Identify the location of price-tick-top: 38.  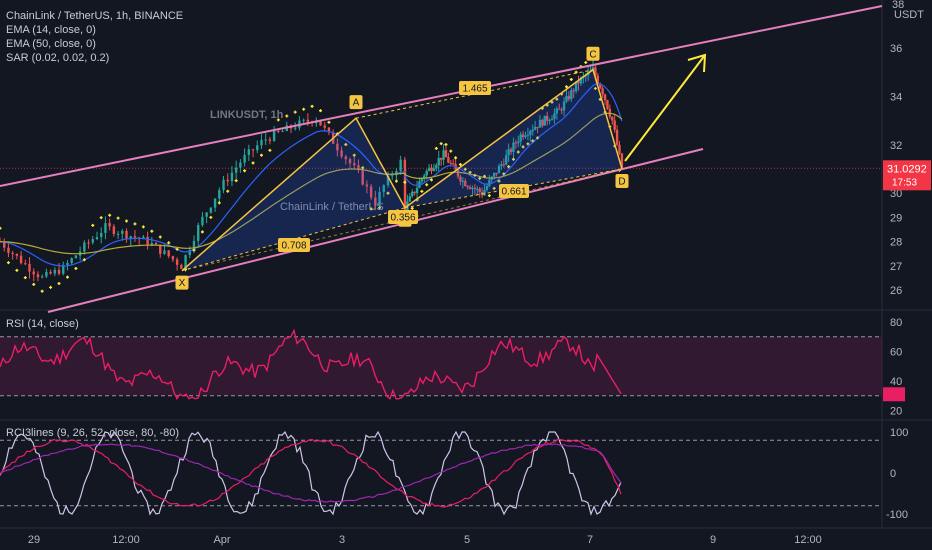
(898, 5).